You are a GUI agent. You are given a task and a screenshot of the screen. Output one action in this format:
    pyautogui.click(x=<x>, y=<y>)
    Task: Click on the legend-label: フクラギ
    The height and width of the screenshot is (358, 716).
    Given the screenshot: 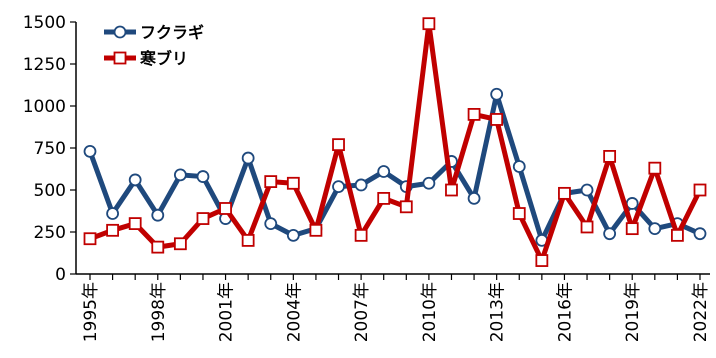 What is the action you would take?
    pyautogui.click(x=172, y=32)
    